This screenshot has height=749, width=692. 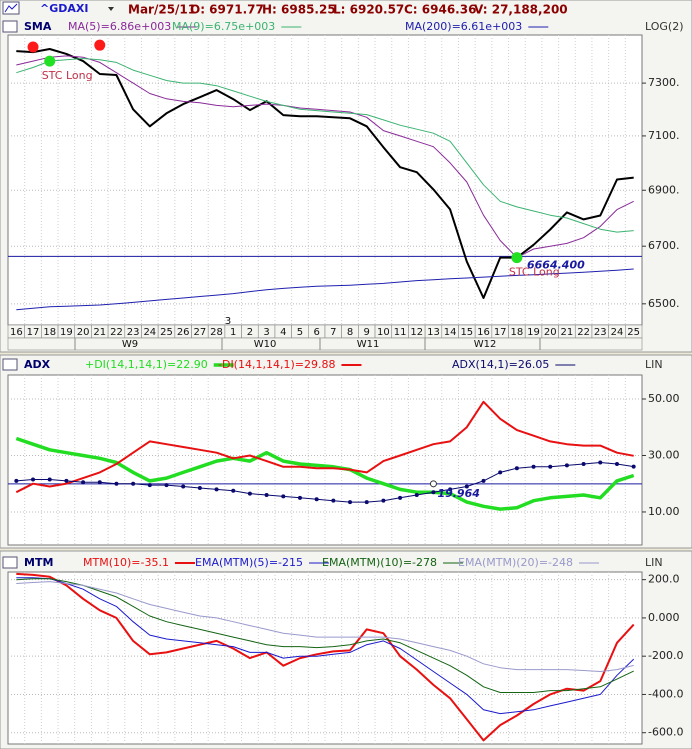 I want to click on reference-label: 19.964, so click(x=458, y=493).